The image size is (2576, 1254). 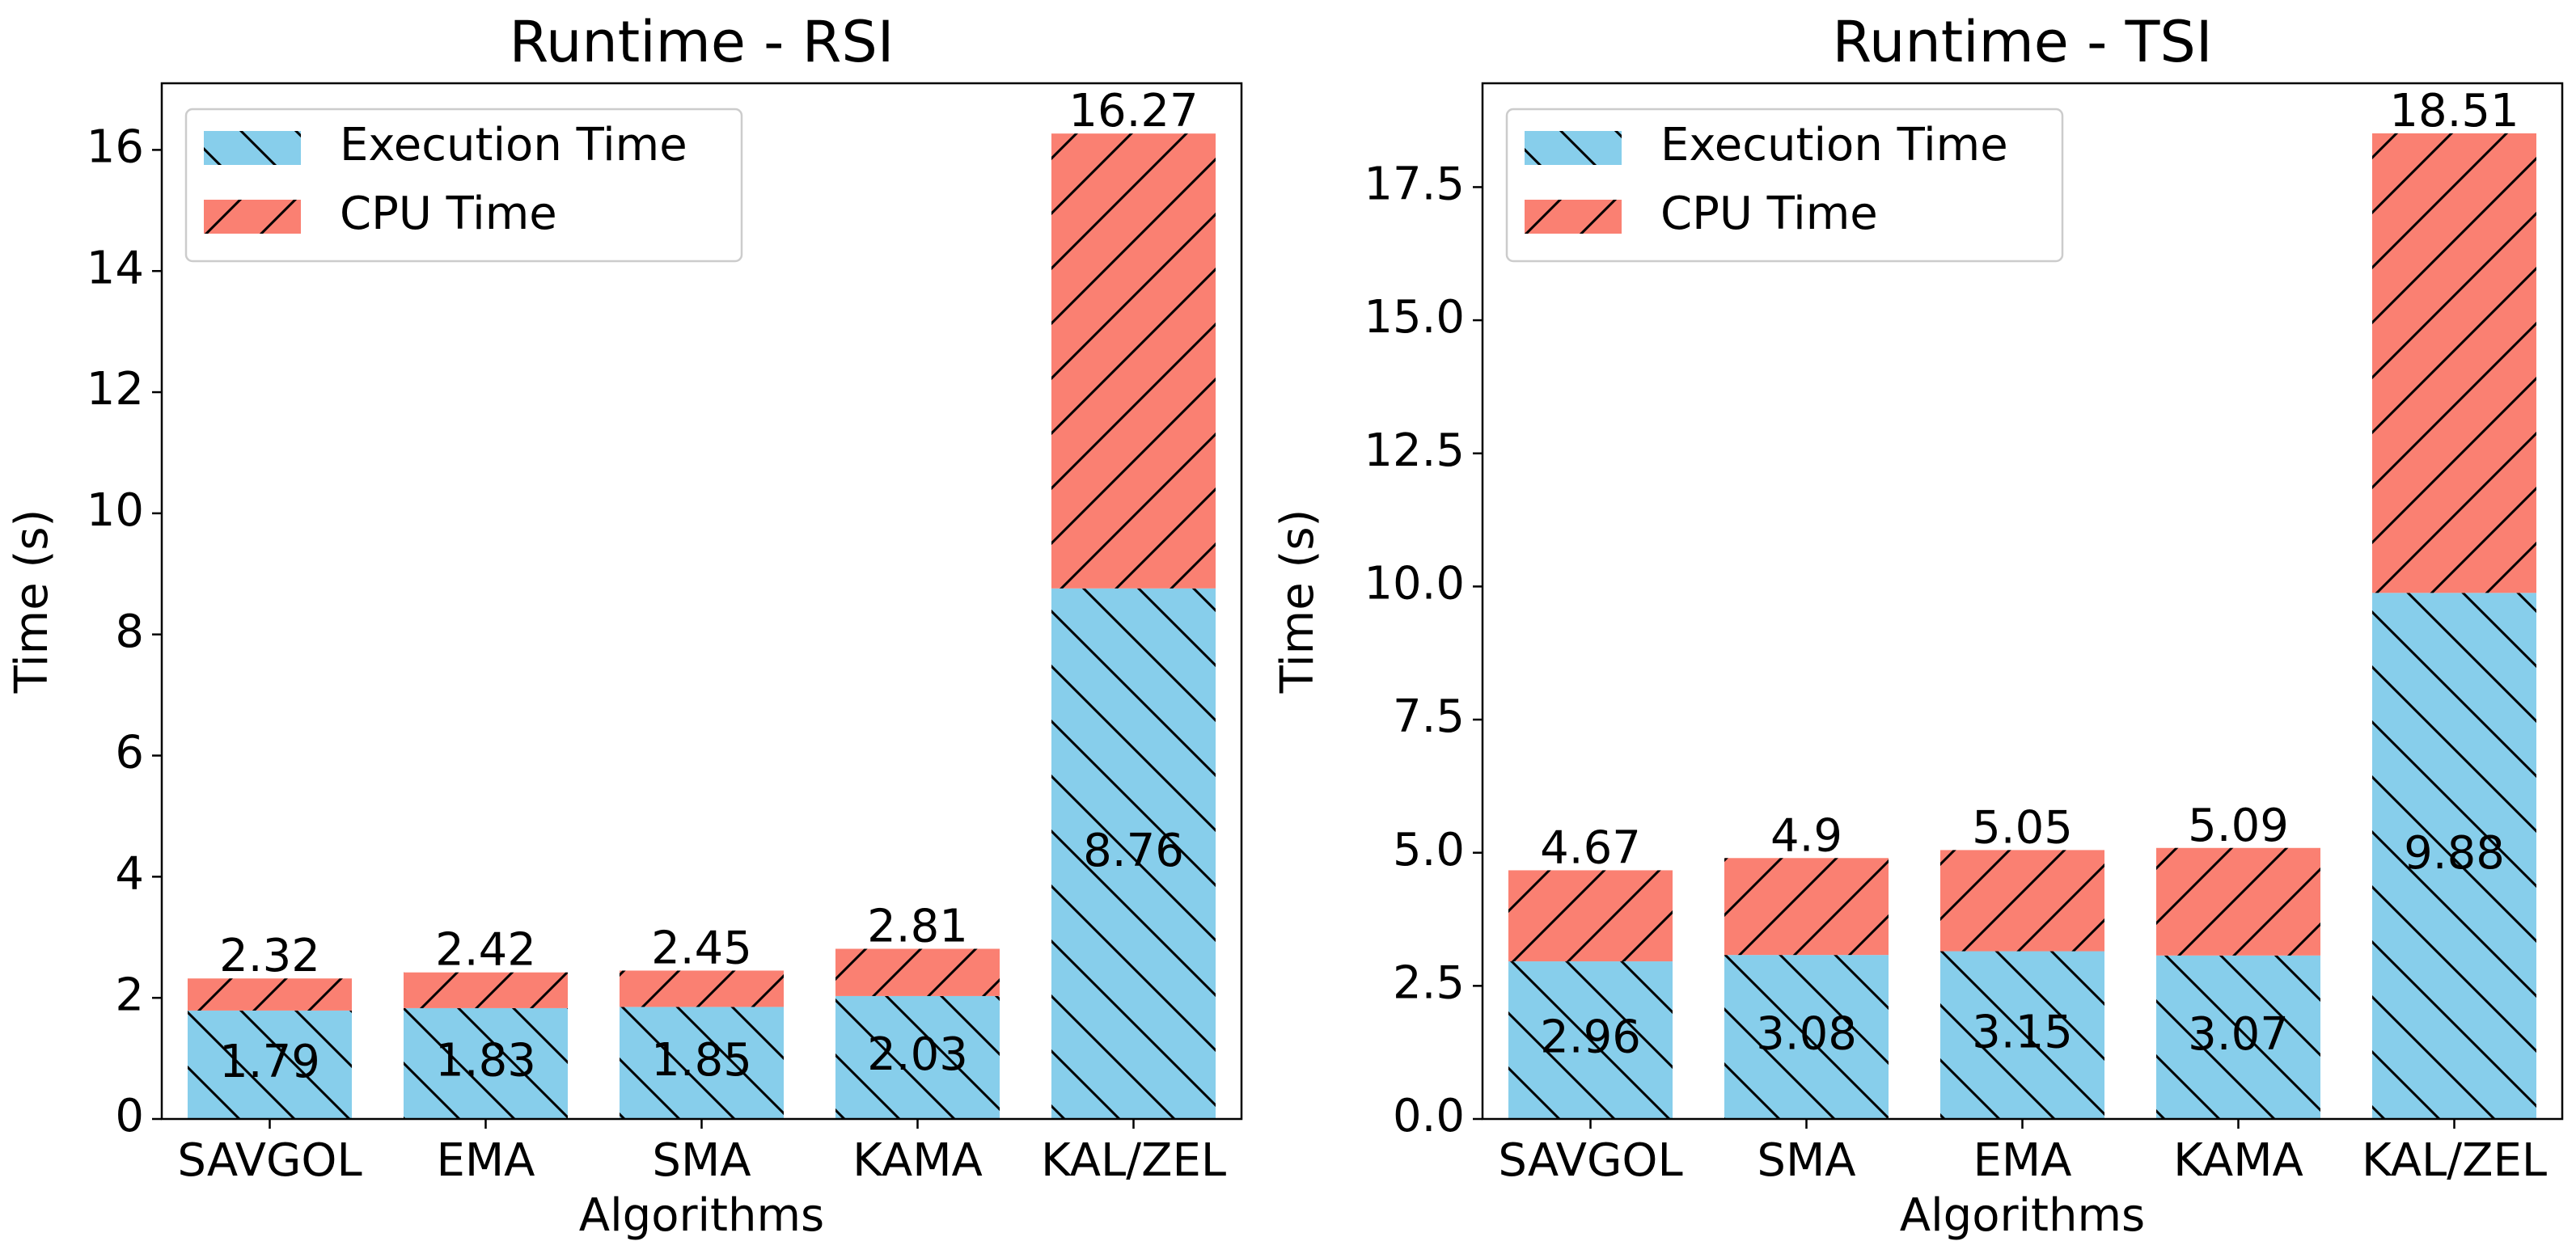 What do you see at coordinates (1415, 451) in the screenshot?
I see `y-tick-label: 12.5` at bounding box center [1415, 451].